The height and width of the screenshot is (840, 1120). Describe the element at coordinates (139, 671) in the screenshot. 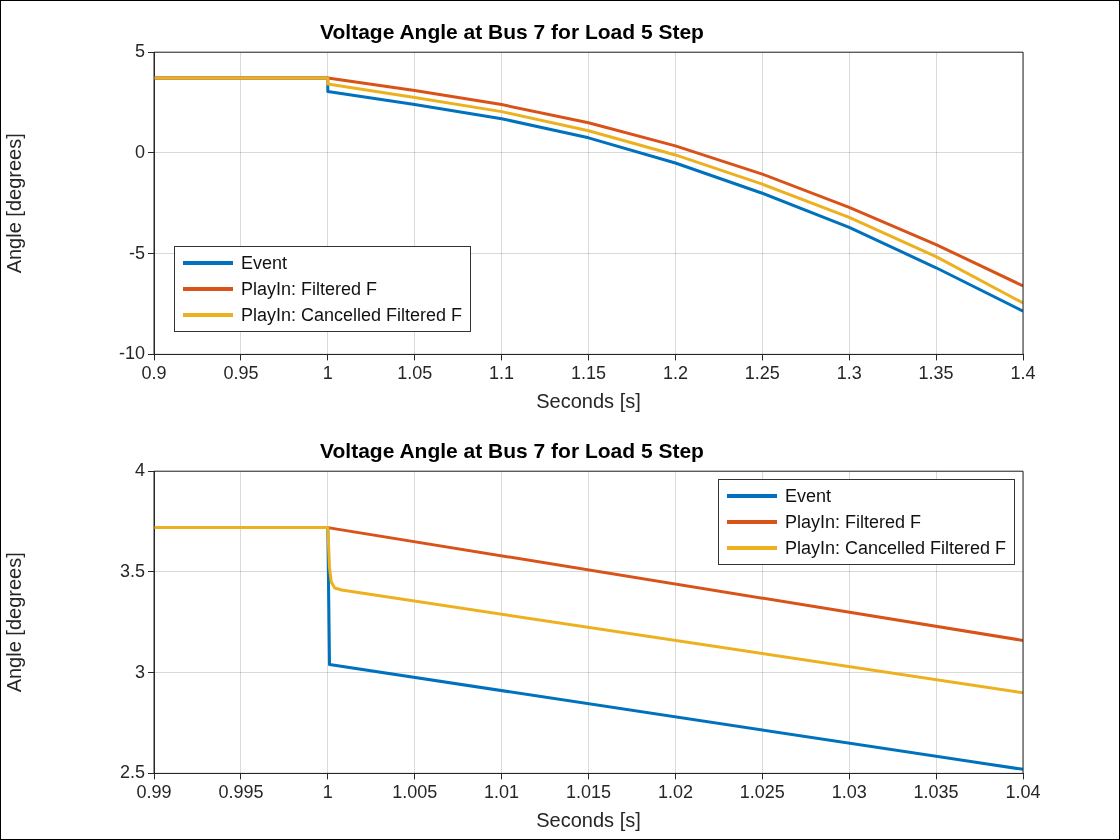

I see `y-tick-label: 3` at that location.